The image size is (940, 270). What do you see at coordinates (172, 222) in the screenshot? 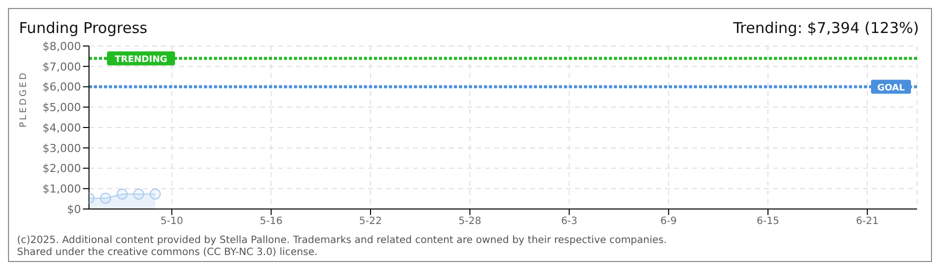
I see `x-tick-label: 5-10` at bounding box center [172, 222].